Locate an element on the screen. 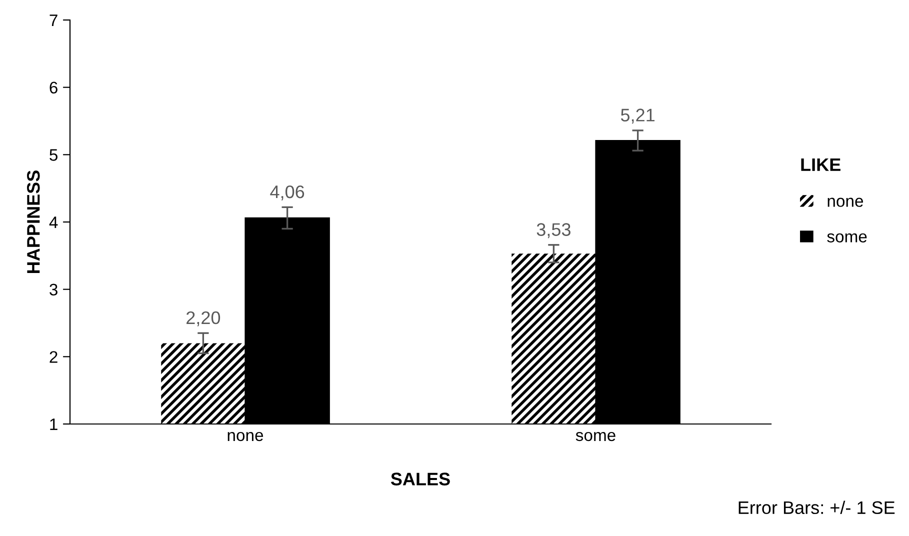 This screenshot has width=909, height=536. data-label: 2,20 is located at coordinates (203, 318).